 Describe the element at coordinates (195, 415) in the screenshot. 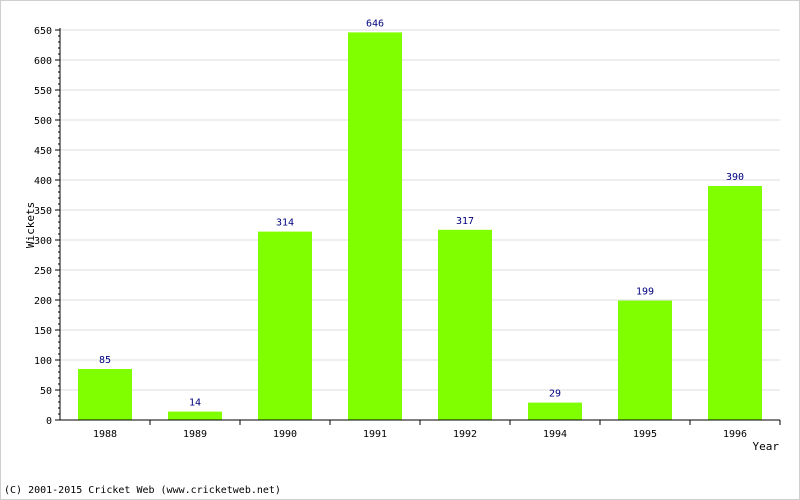

I see `bar-1989` at that location.